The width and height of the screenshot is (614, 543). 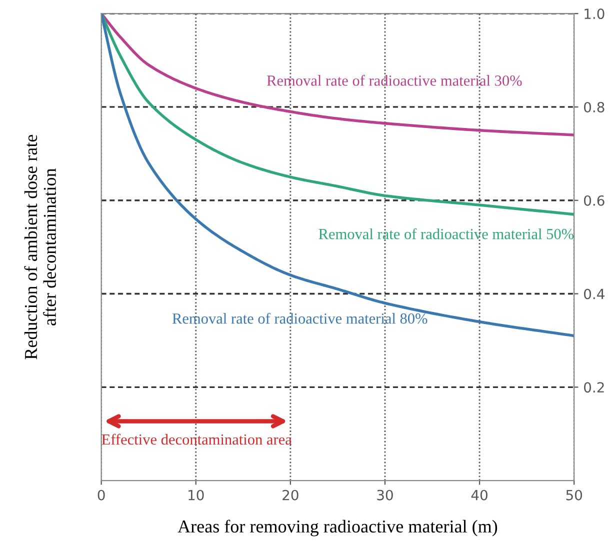 What do you see at coordinates (479, 495) in the screenshot?
I see `x-tick-label: 40` at bounding box center [479, 495].